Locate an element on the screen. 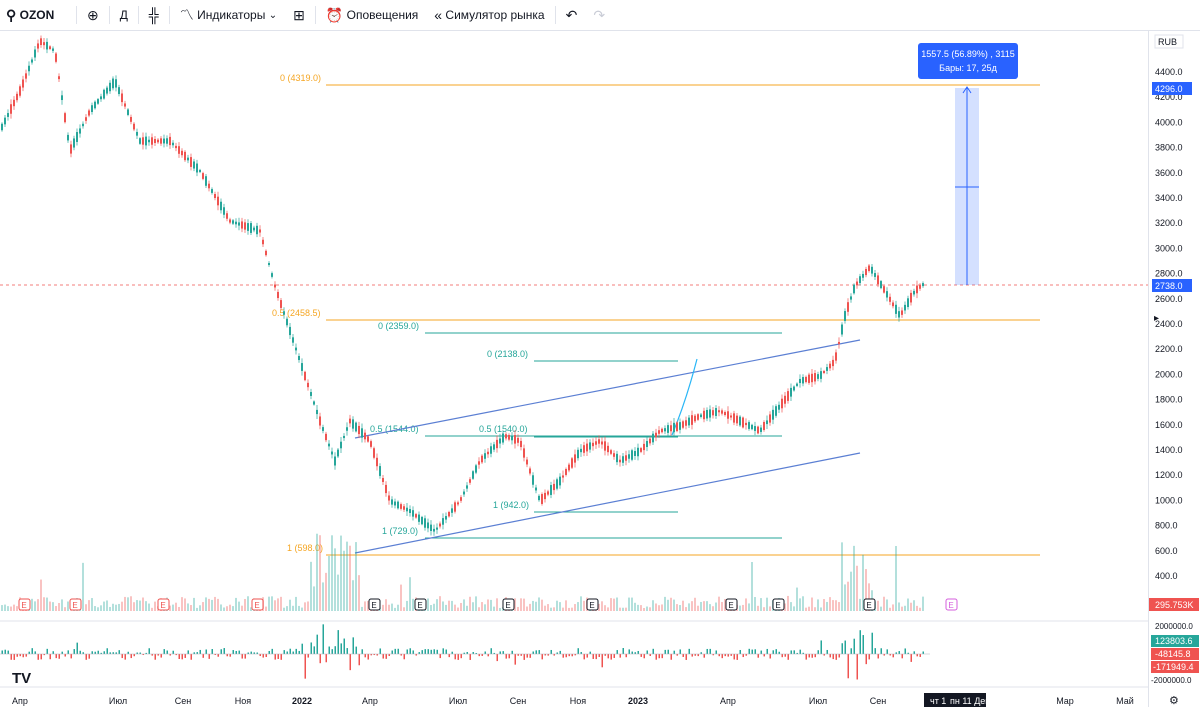 The image size is (1200, 712). undo-button: ↶ is located at coordinates (572, 15).